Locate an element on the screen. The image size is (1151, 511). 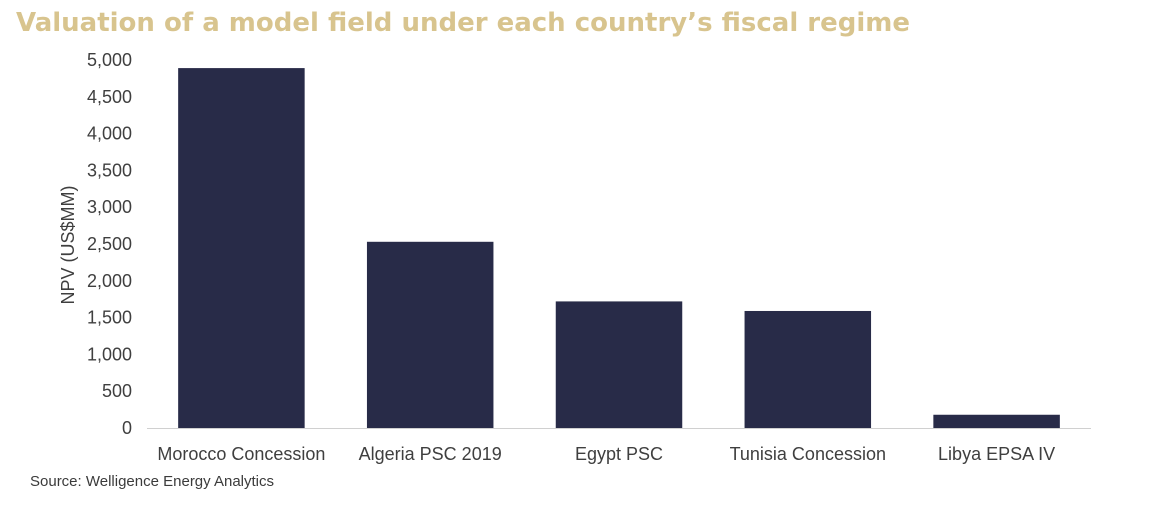
y-tick-label: 1,000 is located at coordinates (109, 354).